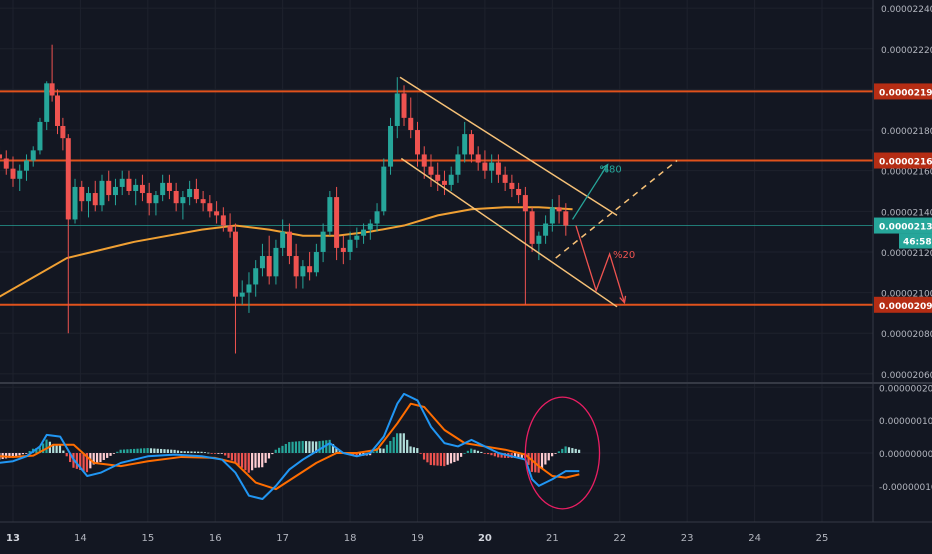 The height and width of the screenshot is (554, 932). I want to click on time-tick-label: 15, so click(147, 538).